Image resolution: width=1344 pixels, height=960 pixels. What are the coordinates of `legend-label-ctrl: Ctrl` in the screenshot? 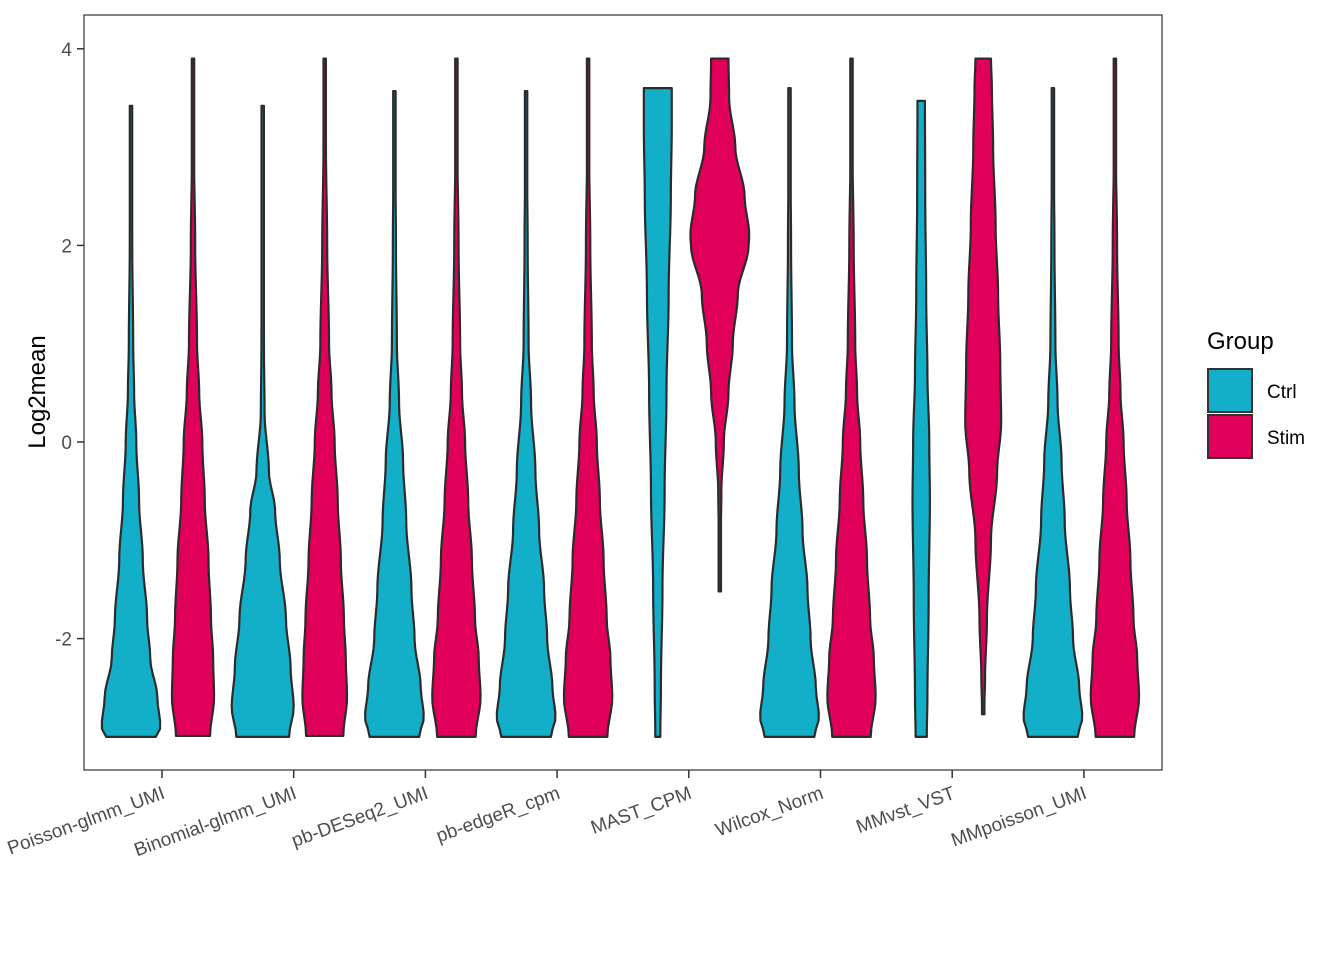 It's located at (1282, 392).